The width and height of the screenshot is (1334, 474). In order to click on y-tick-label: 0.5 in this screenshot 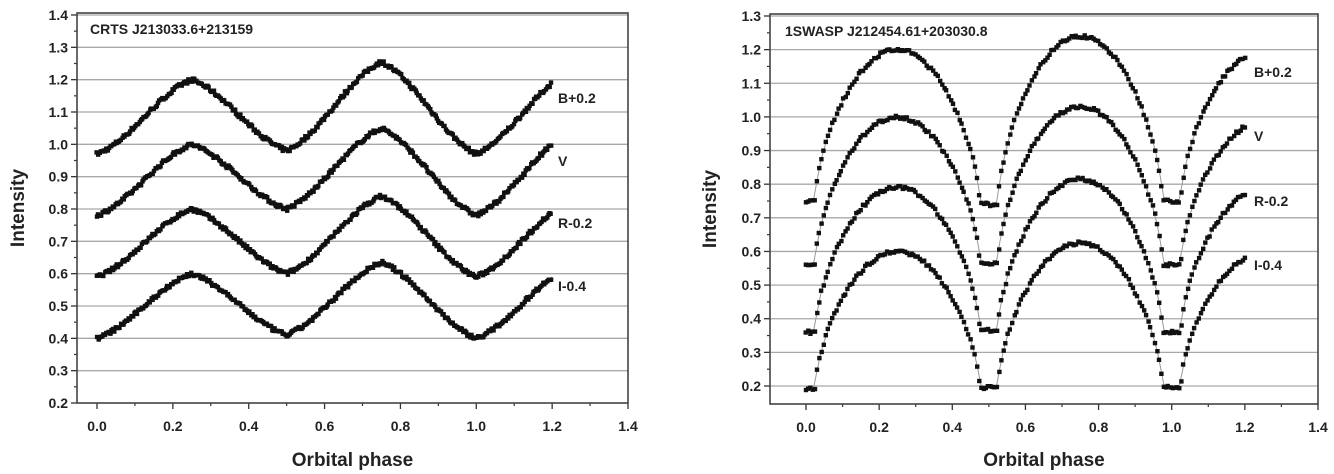, I will do `click(752, 285)`.